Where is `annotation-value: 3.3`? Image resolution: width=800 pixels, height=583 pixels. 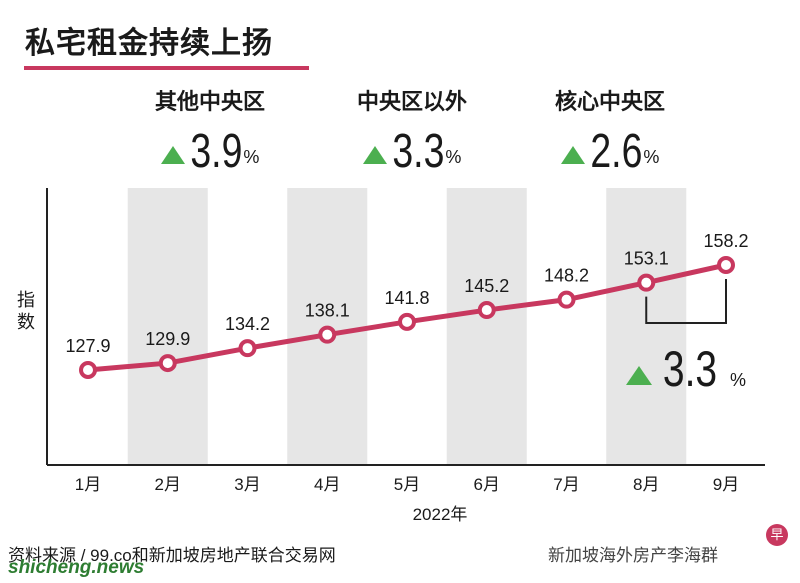 annotation-value: 3.3 is located at coordinates (690, 368).